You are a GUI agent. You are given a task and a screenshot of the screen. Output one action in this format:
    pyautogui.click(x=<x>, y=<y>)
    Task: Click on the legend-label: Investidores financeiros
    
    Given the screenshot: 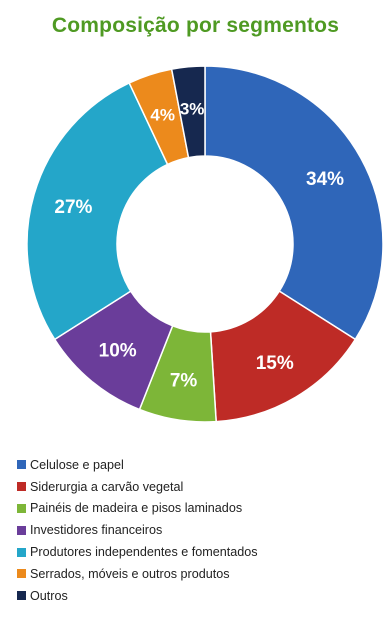 What is the action you would take?
    pyautogui.click(x=96, y=530)
    